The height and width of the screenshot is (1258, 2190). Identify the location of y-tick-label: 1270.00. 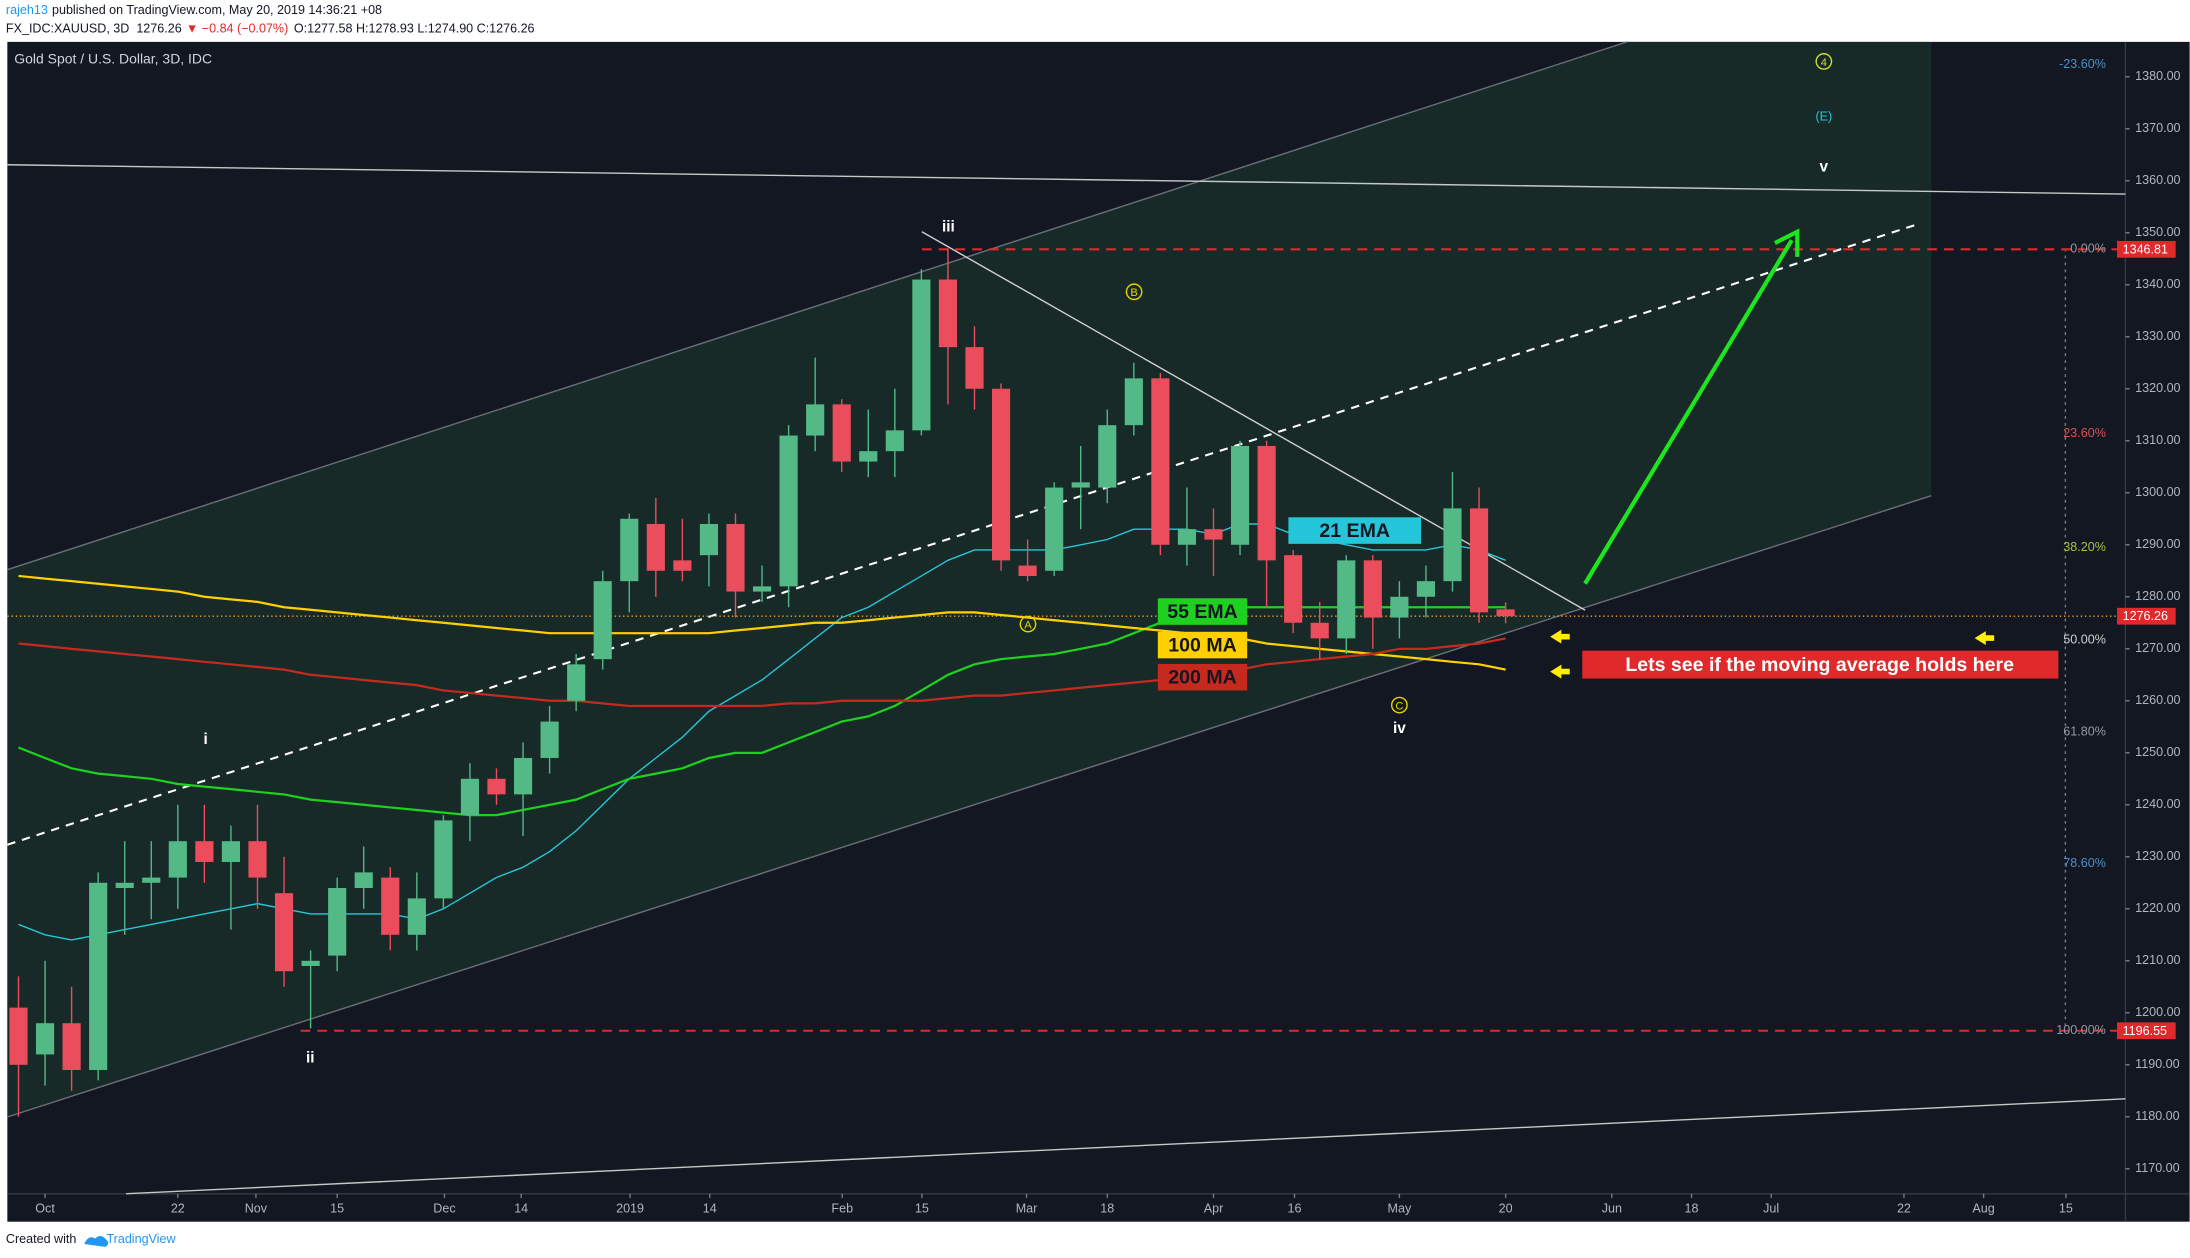
(2157, 648).